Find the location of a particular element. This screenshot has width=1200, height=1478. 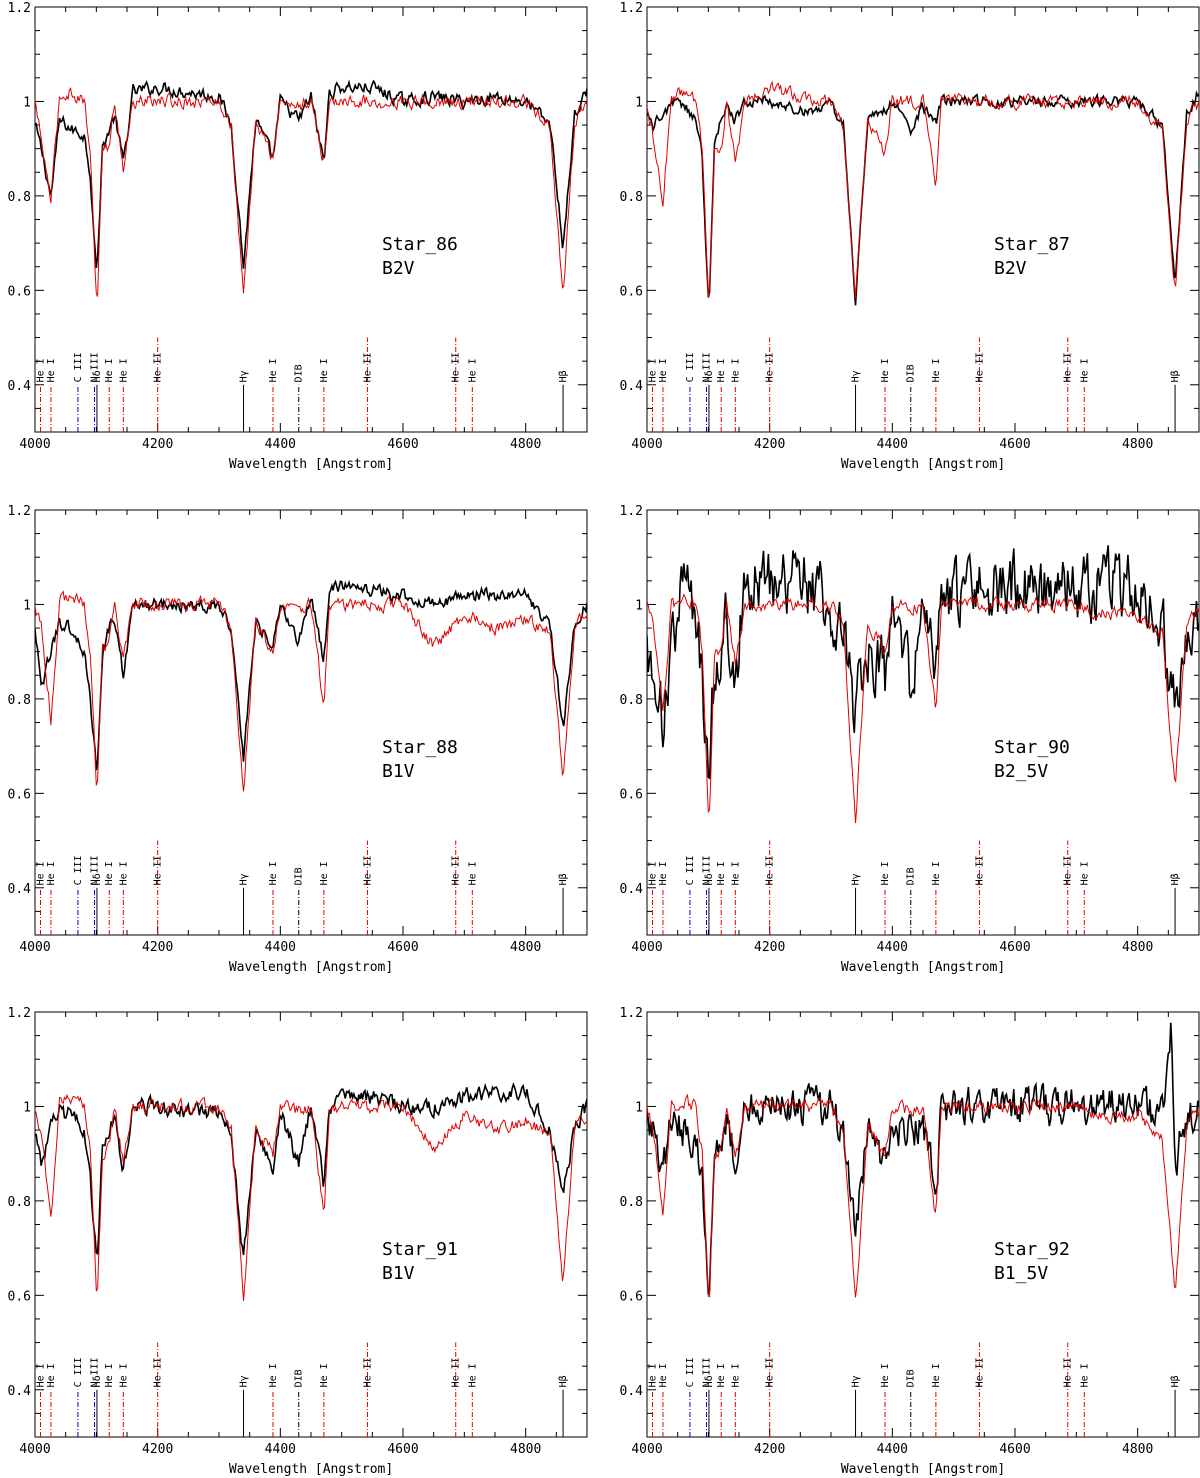

star-name-label: Star_86 is located at coordinates (420, 244).